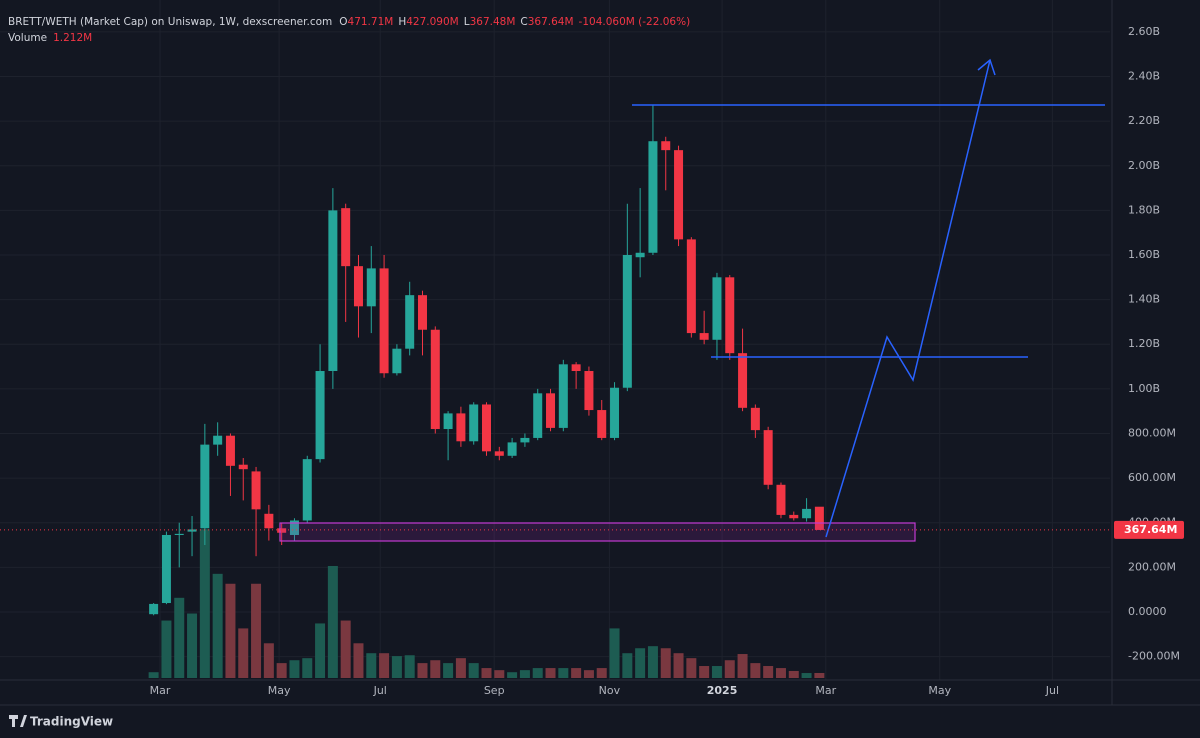  Describe the element at coordinates (635, 22) in the screenshot. I see `header-change: -104.060M (-22.06%)` at that location.